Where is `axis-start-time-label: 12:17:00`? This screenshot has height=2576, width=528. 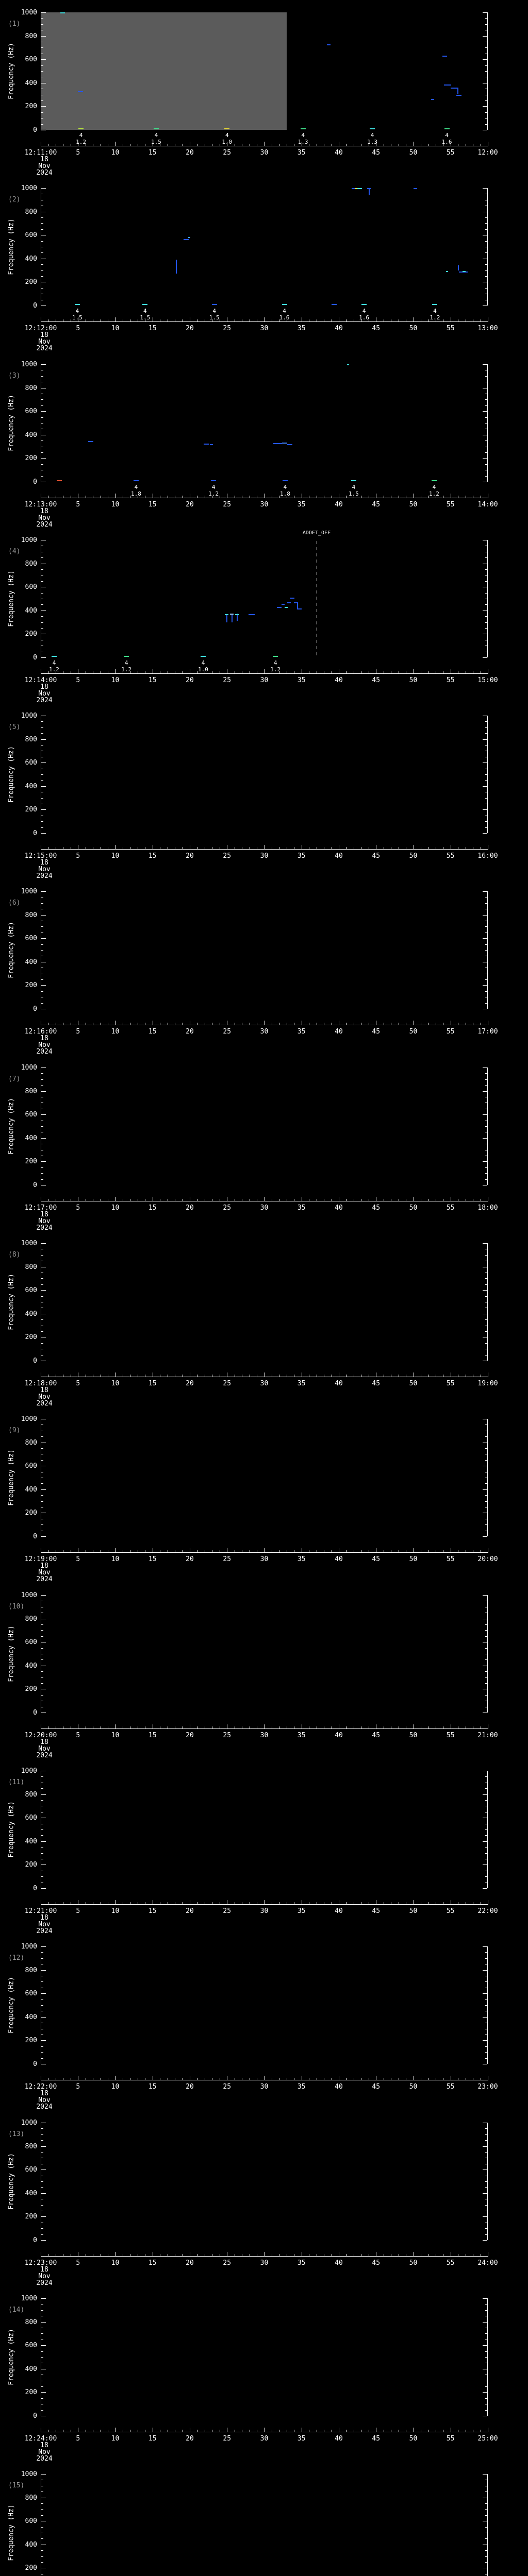 axis-start-time-label: 12:17:00 is located at coordinates (40, 1208).